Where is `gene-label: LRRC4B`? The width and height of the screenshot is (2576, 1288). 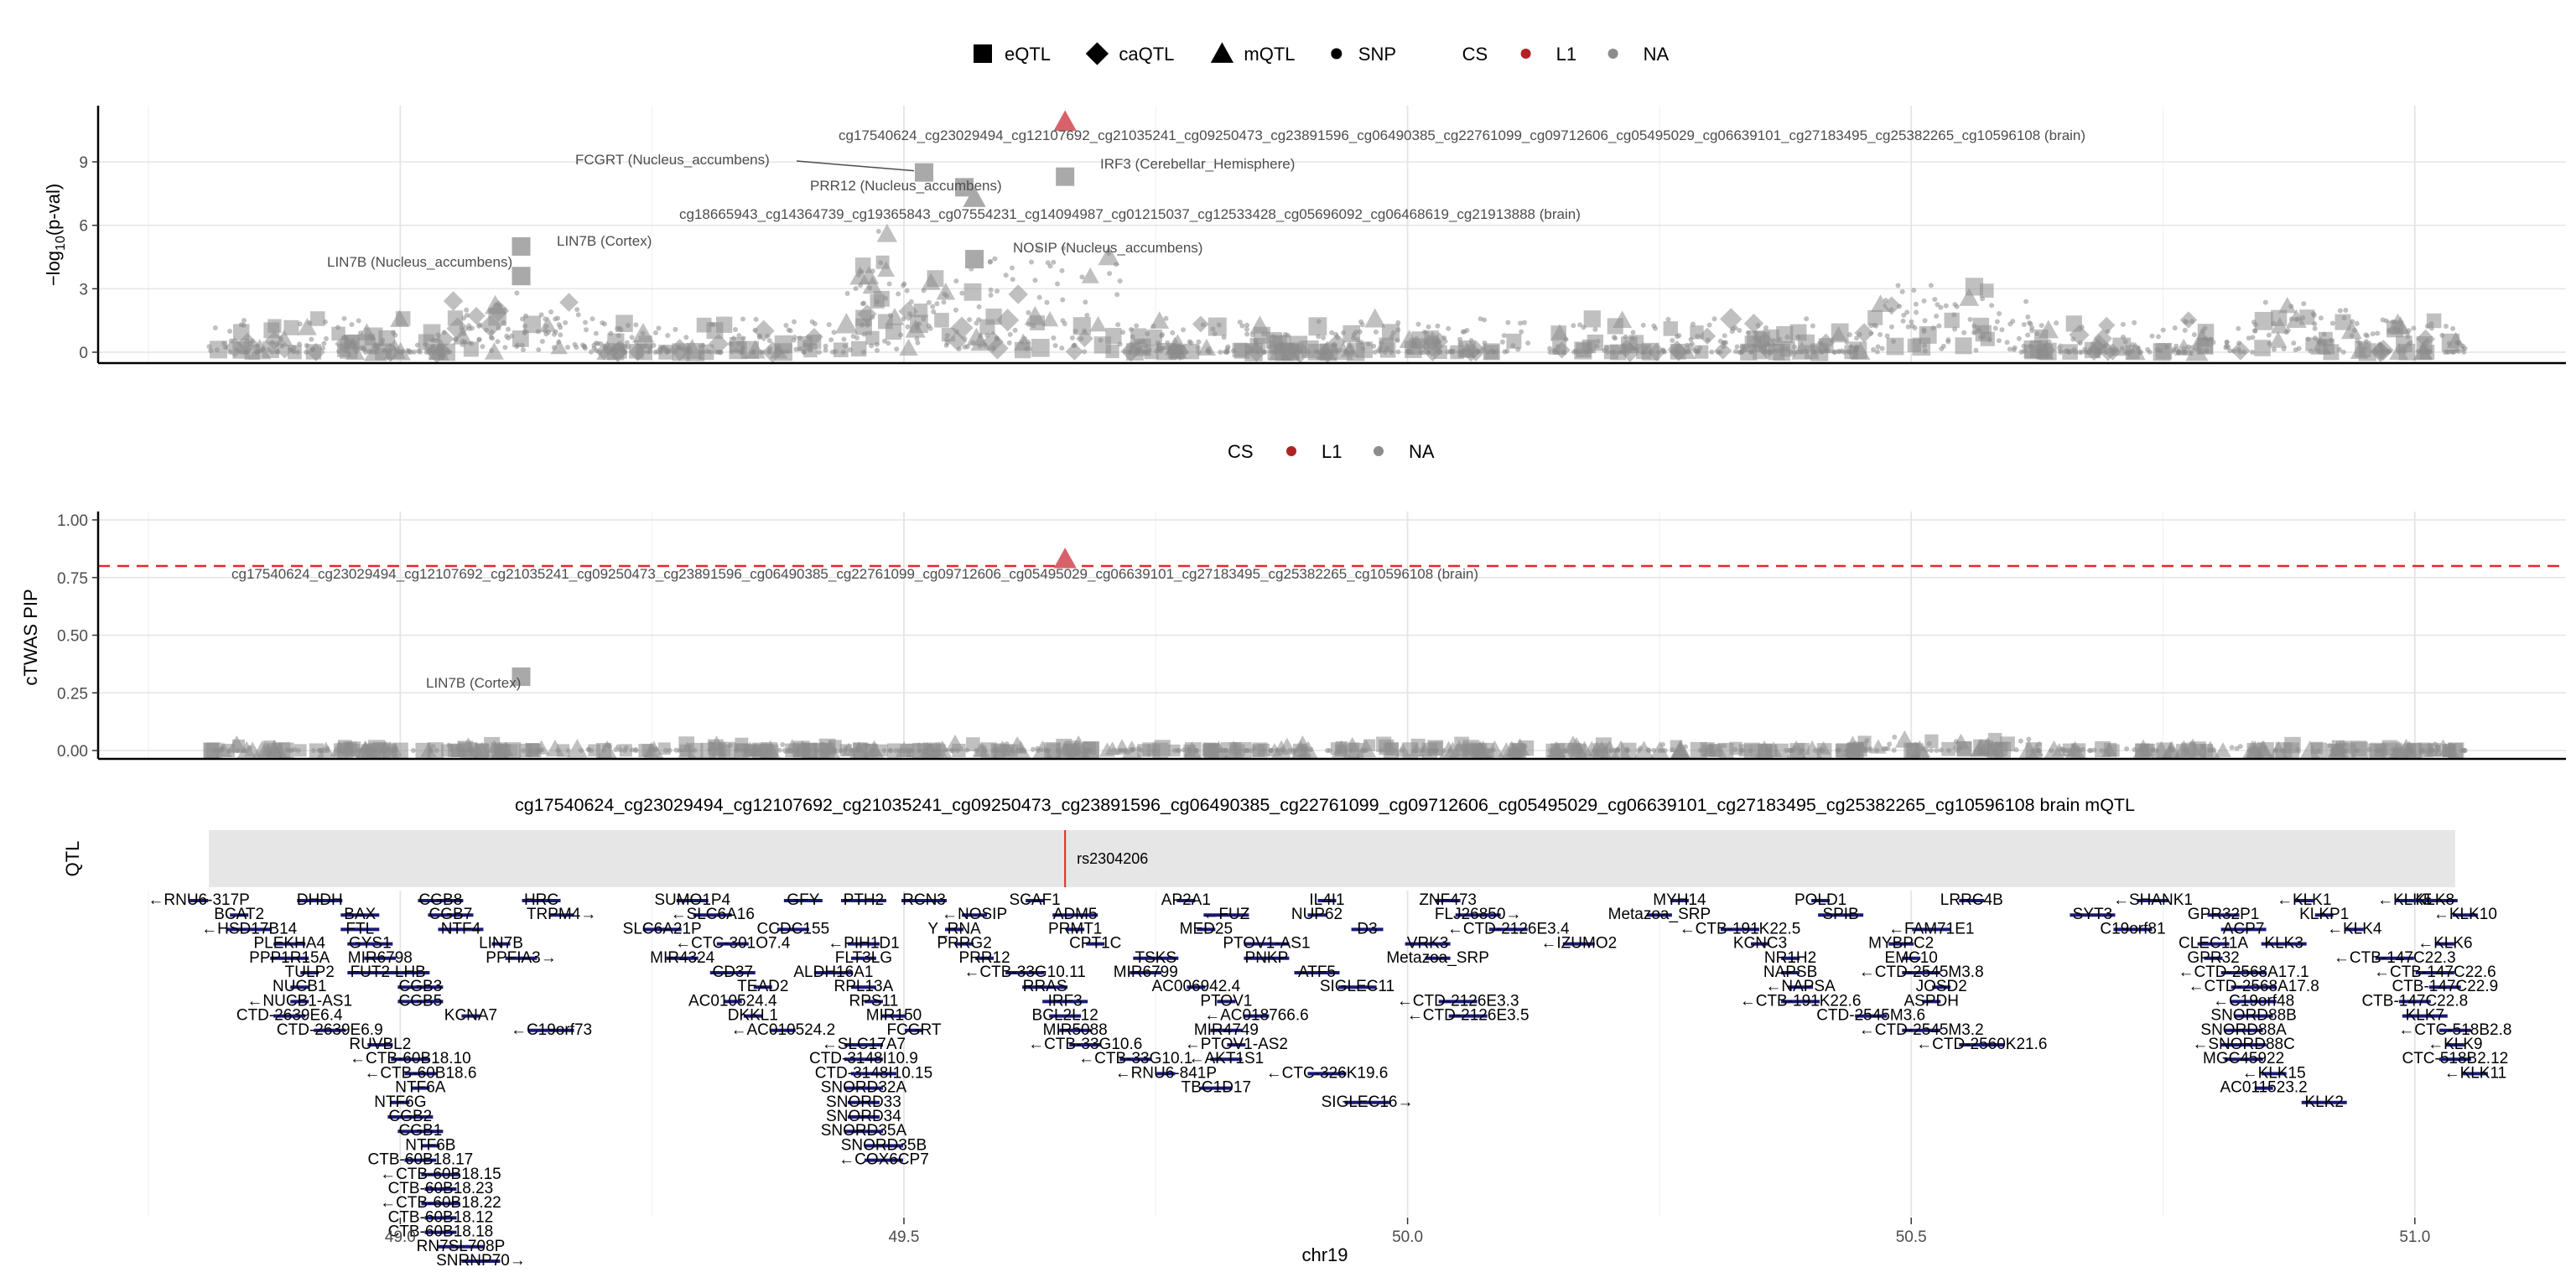
gene-label: LRRC4B is located at coordinates (1971, 900).